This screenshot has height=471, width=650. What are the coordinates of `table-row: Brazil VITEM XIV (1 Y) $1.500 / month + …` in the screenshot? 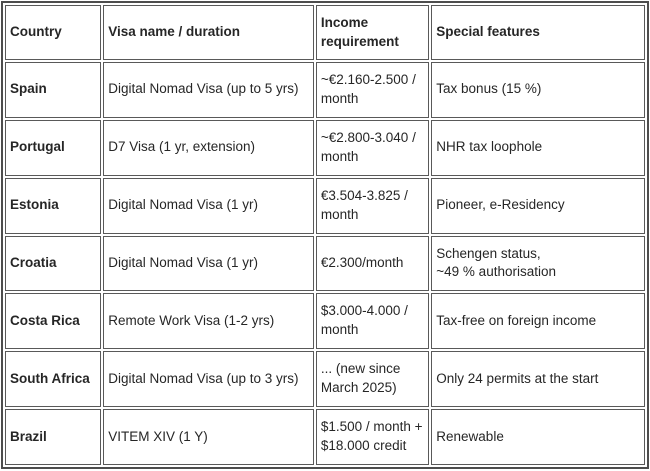 It's located at (325, 437).